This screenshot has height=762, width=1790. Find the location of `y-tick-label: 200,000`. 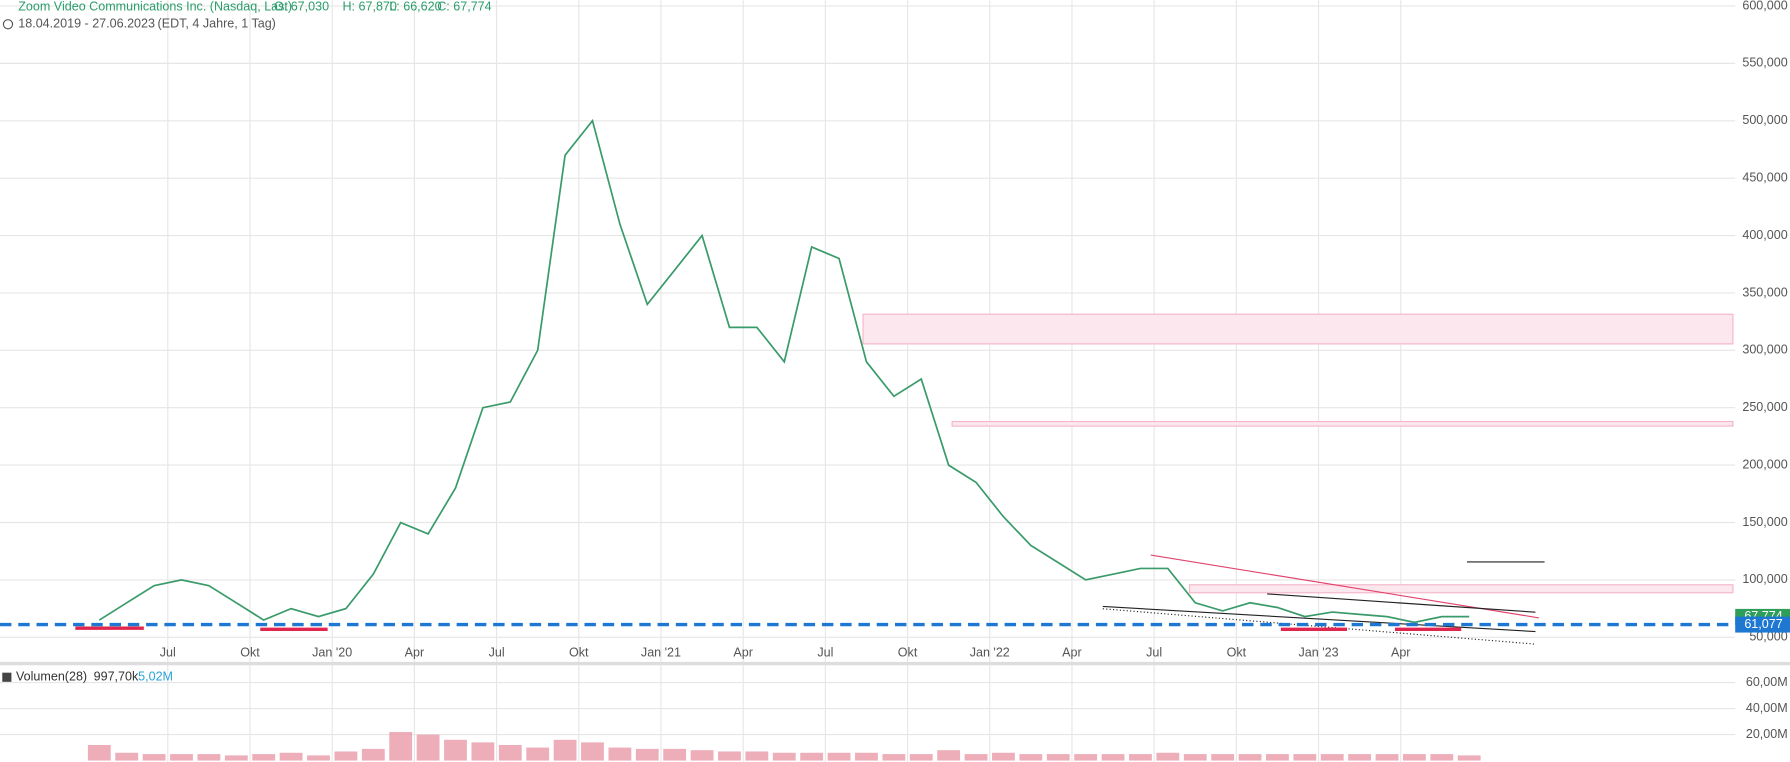

y-tick-label: 200,000 is located at coordinates (1764, 464).